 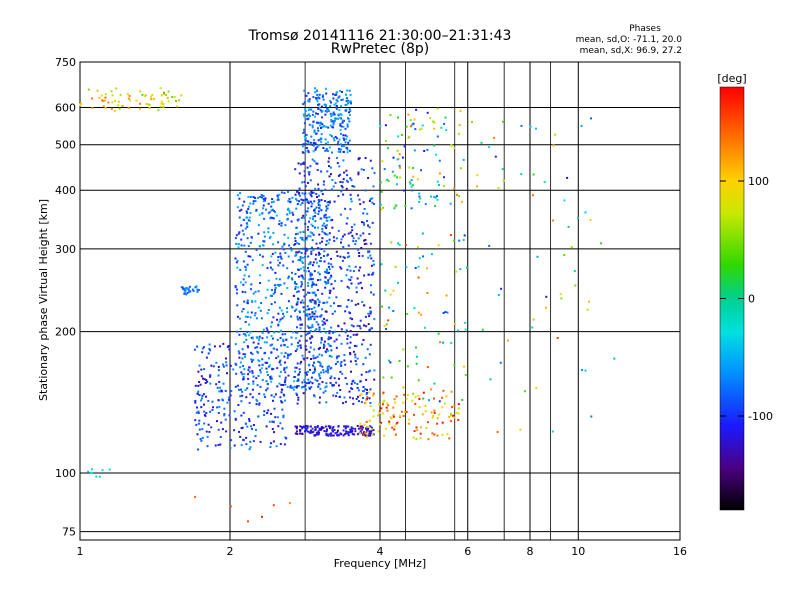 I want to click on x-tick-label: 1, so click(x=80, y=551).